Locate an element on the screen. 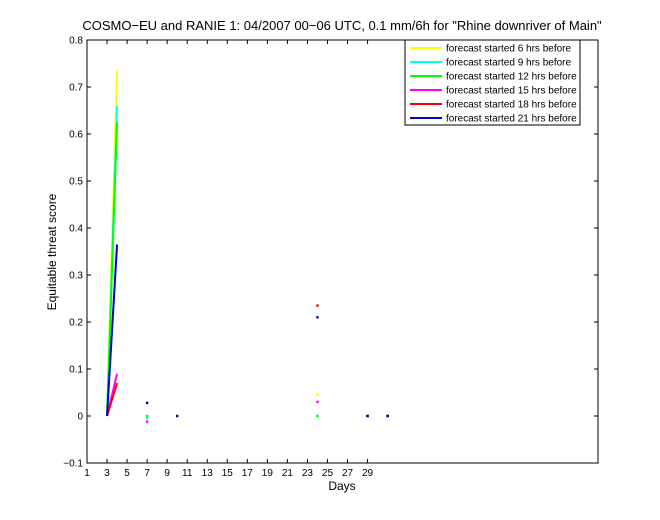 Image resolution: width=660 pixels, height=520 pixels. x-tick-label: 19 is located at coordinates (268, 473).